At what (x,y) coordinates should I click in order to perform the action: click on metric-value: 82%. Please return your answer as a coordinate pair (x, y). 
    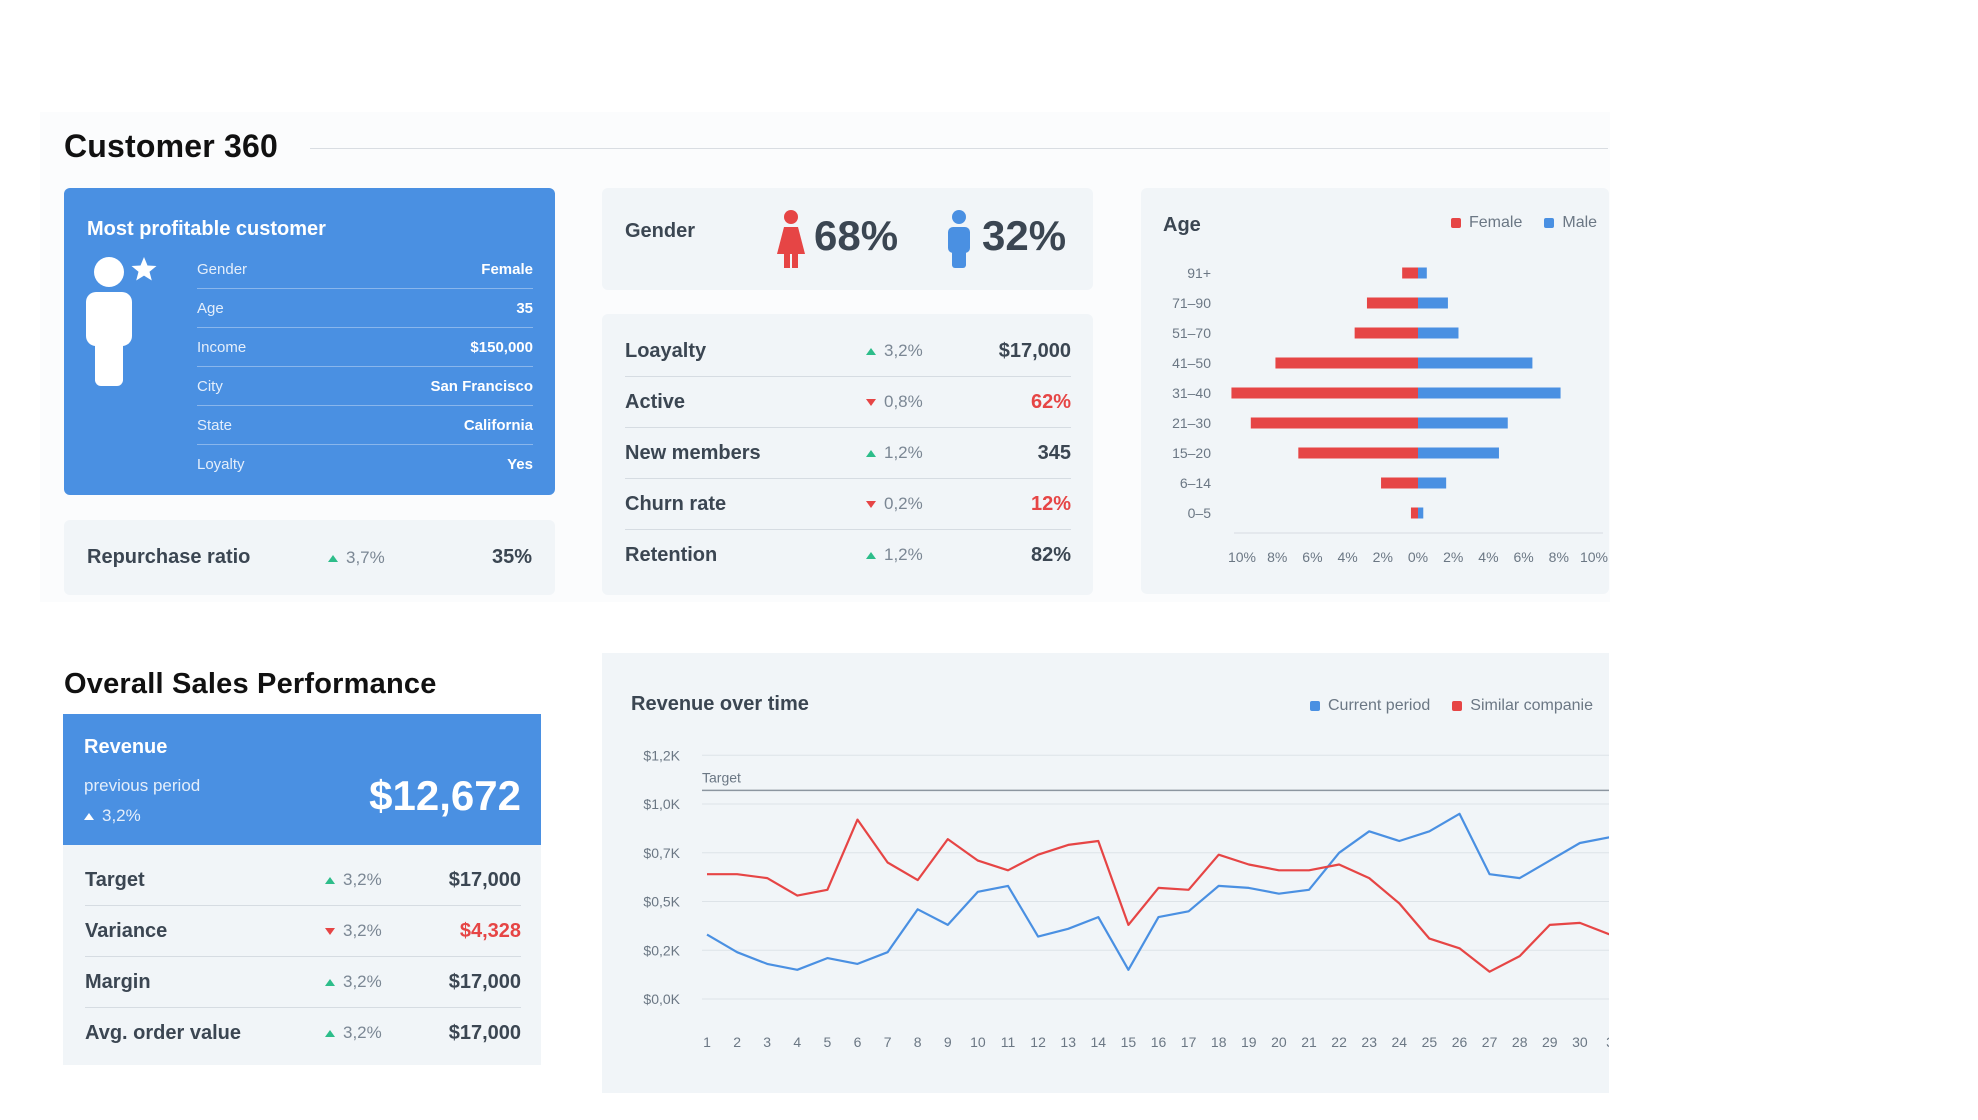
    Looking at the image, I should click on (1050, 554).